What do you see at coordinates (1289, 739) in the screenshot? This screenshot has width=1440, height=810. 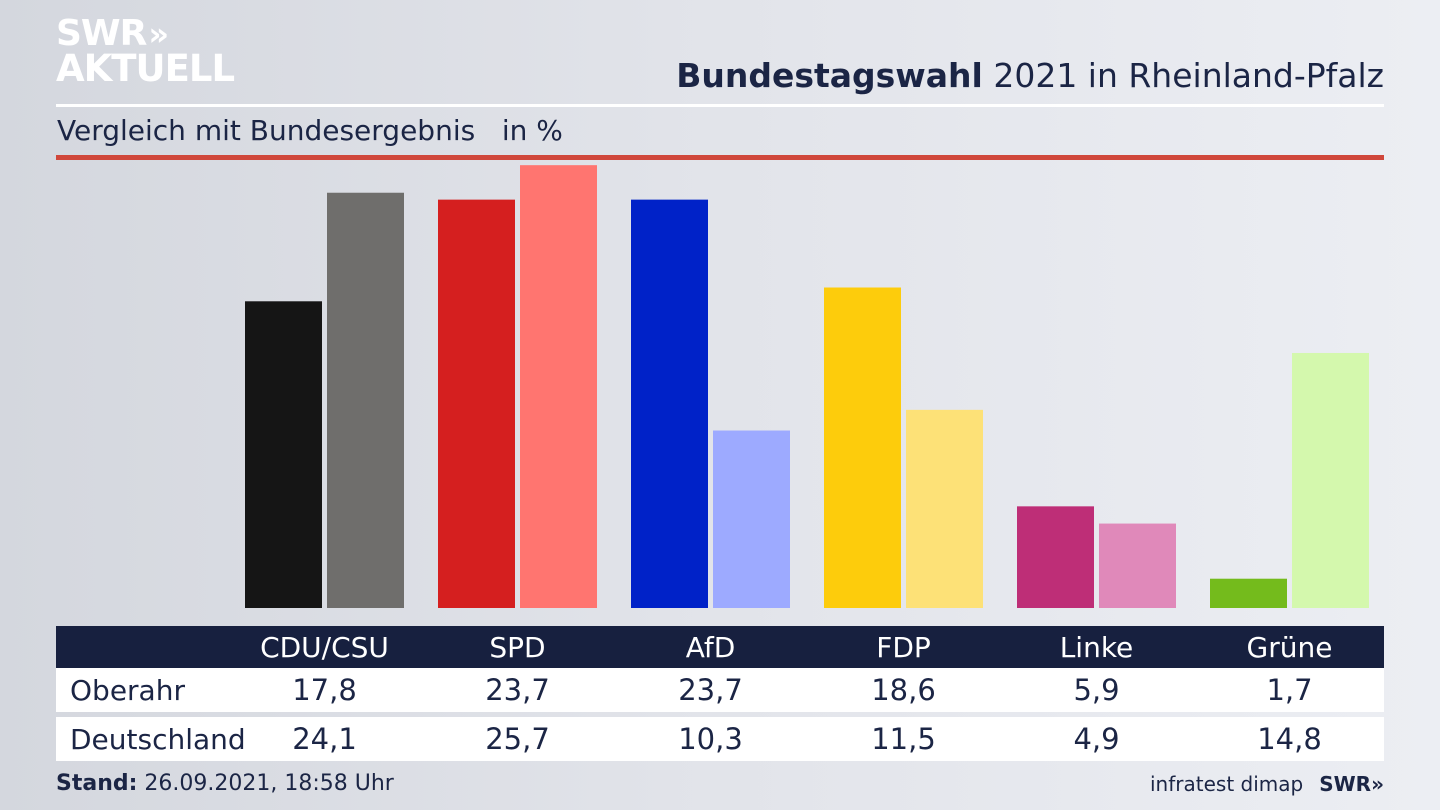 I see `value-cell: 14,8` at bounding box center [1289, 739].